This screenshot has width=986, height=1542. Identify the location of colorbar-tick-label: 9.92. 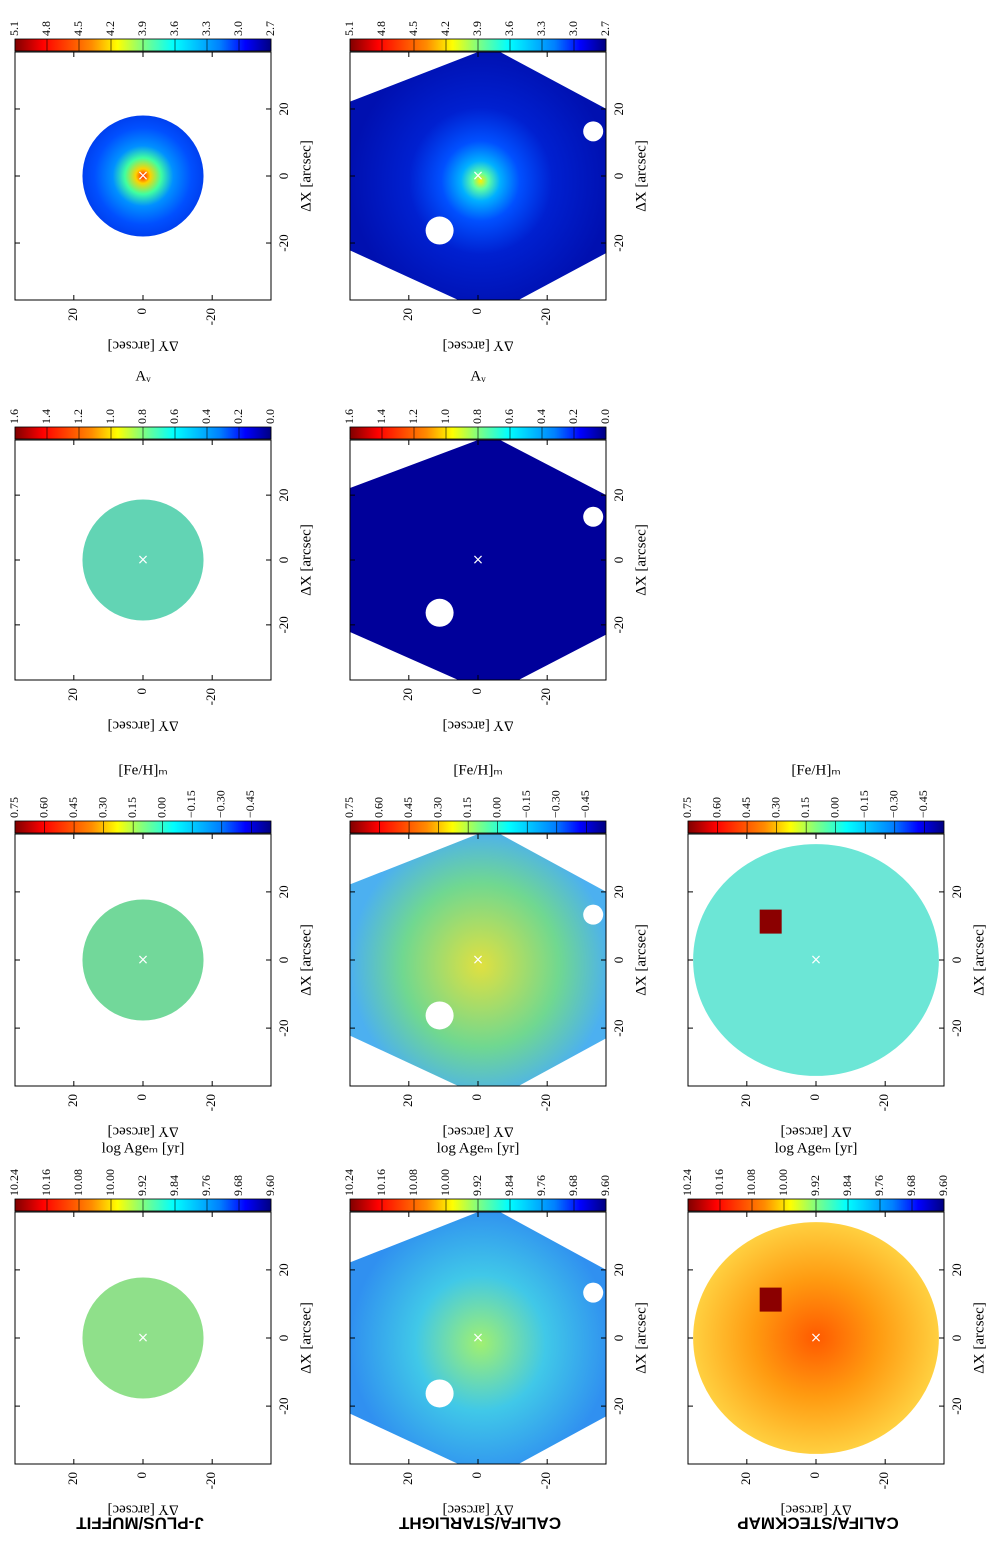
(477, 1185).